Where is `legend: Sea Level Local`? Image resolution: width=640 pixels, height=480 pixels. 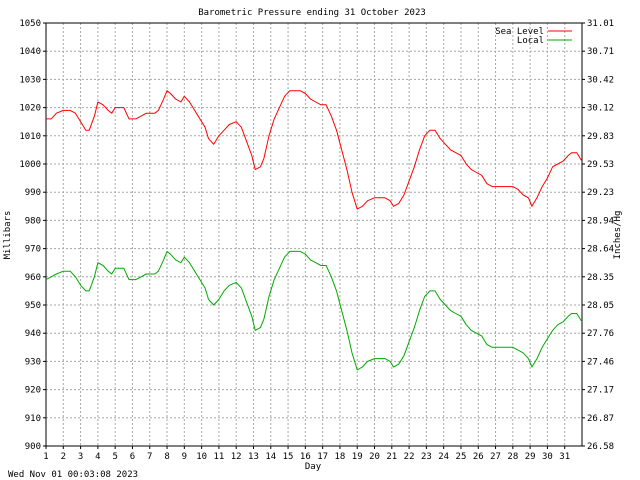 legend: Sea Level Local is located at coordinates (533, 36).